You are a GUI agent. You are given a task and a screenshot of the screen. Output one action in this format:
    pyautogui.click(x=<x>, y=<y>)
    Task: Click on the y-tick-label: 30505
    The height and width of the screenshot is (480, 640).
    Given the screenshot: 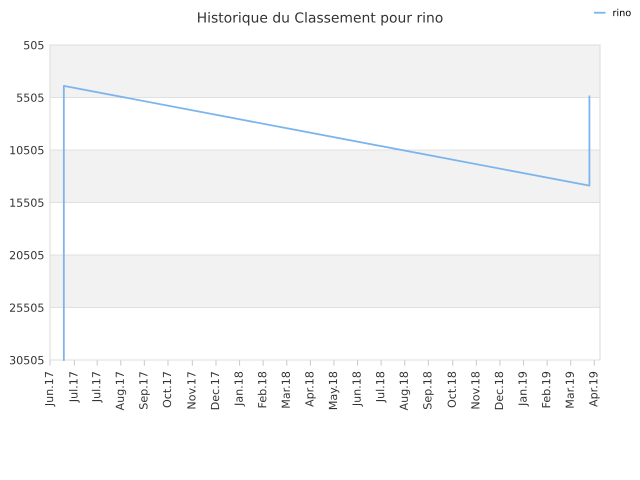 What is the action you would take?
    pyautogui.click(x=27, y=360)
    